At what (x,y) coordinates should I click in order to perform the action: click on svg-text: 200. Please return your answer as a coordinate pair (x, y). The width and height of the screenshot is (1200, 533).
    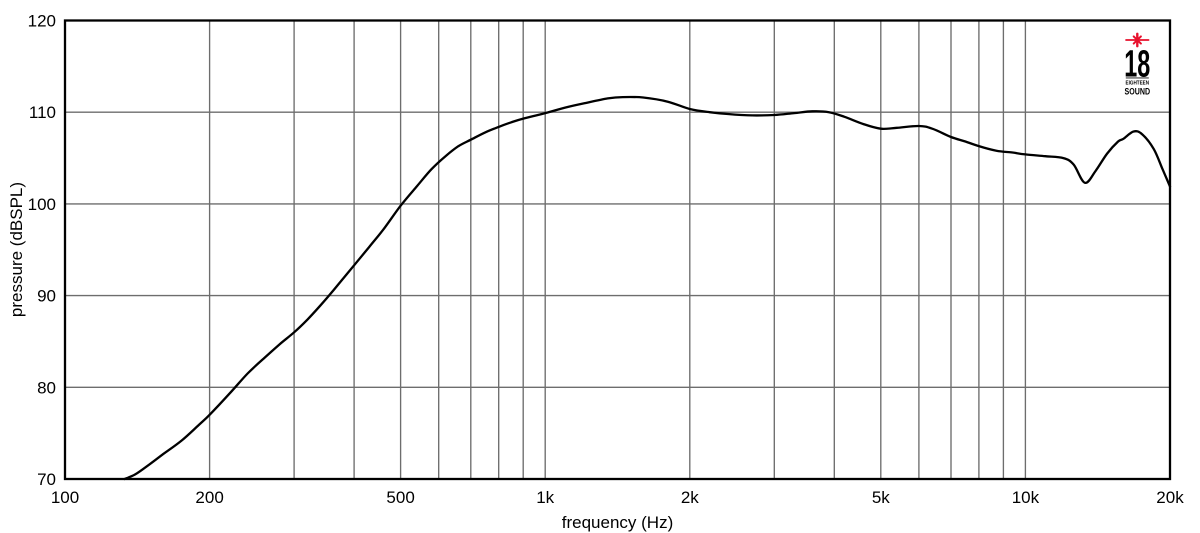
    Looking at the image, I should click on (209, 497).